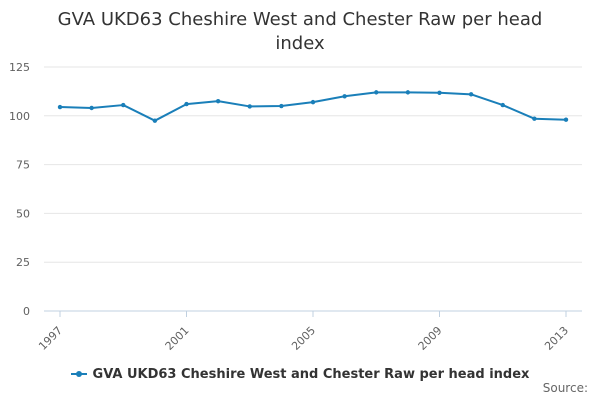  I want to click on x-tick-label: 2001, so click(177, 338).